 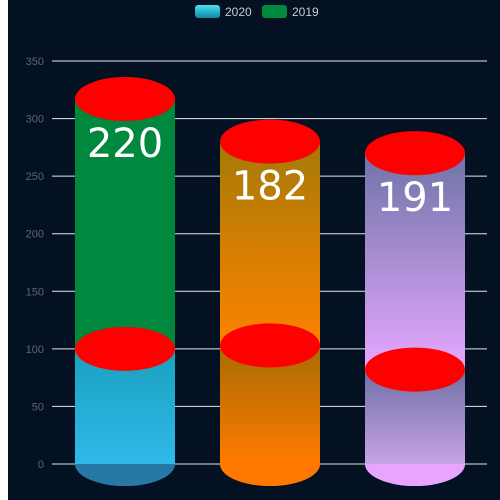 I want to click on bar-data-label: 182, so click(x=270, y=187).